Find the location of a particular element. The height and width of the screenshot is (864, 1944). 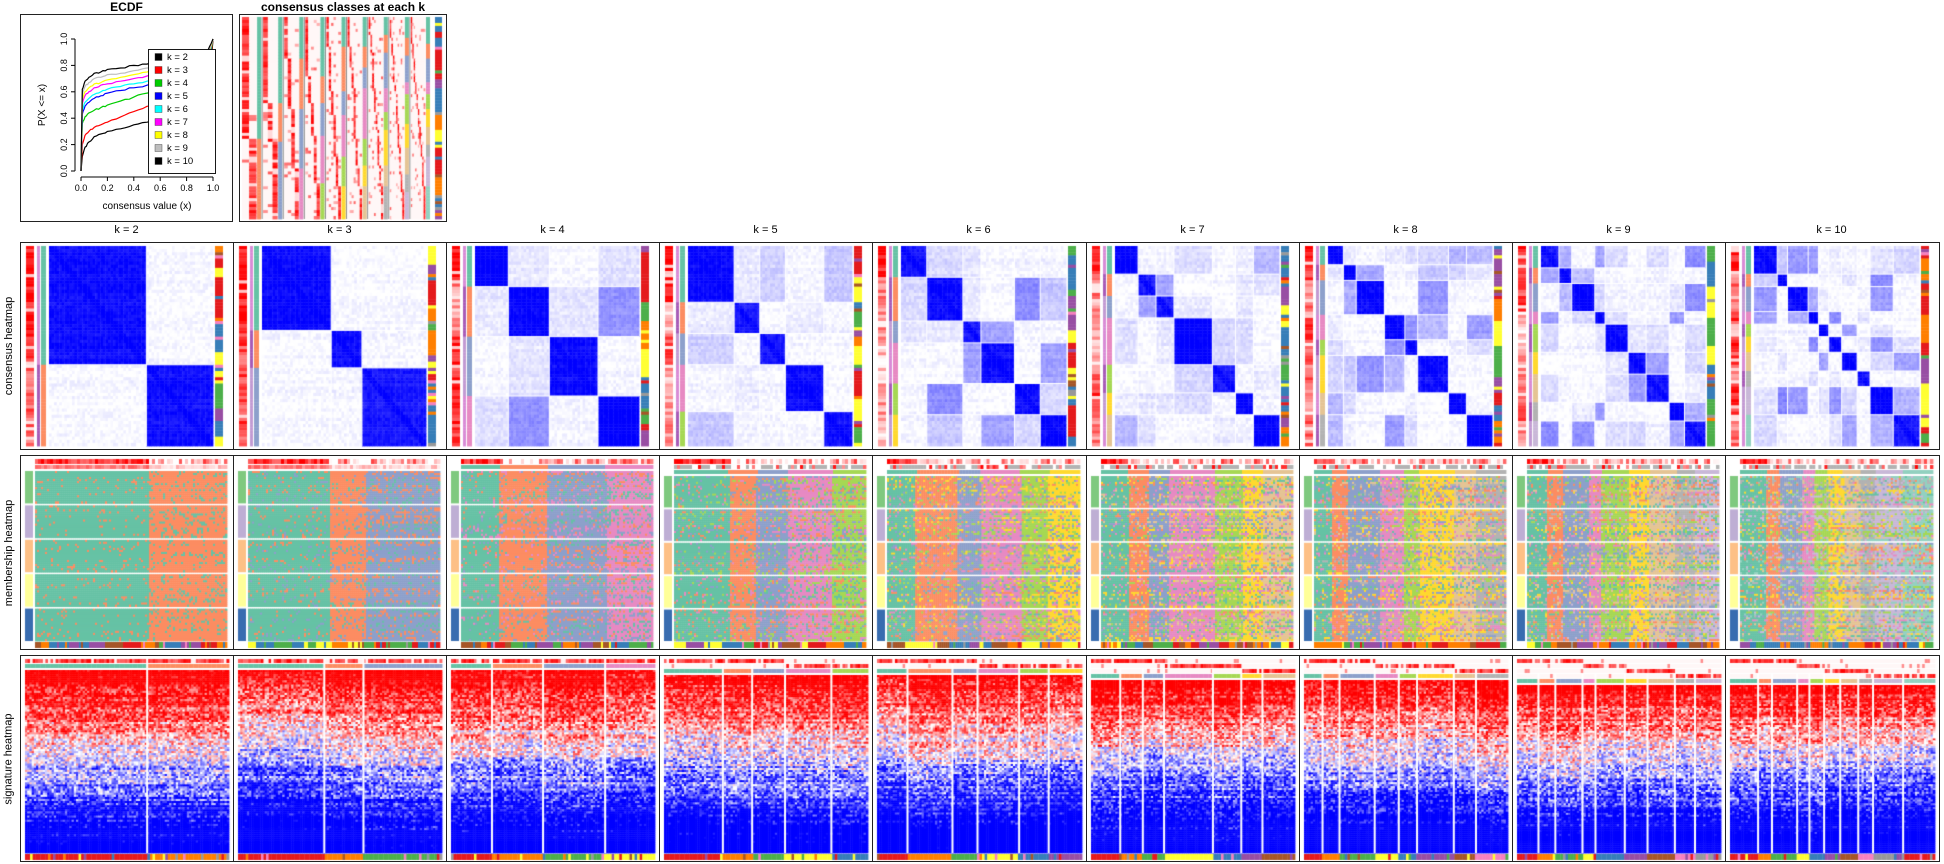

signature-panel-k7 is located at coordinates (1193, 758).